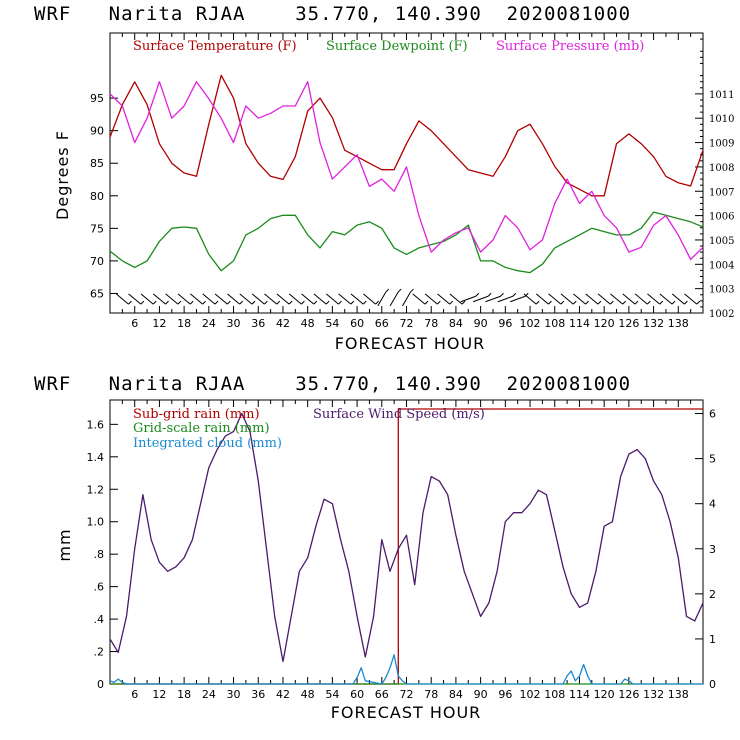 This screenshot has height=740, width=740. Describe the element at coordinates (456, 694) in the screenshot. I see `bottom-x-tick-label: 84` at that location.